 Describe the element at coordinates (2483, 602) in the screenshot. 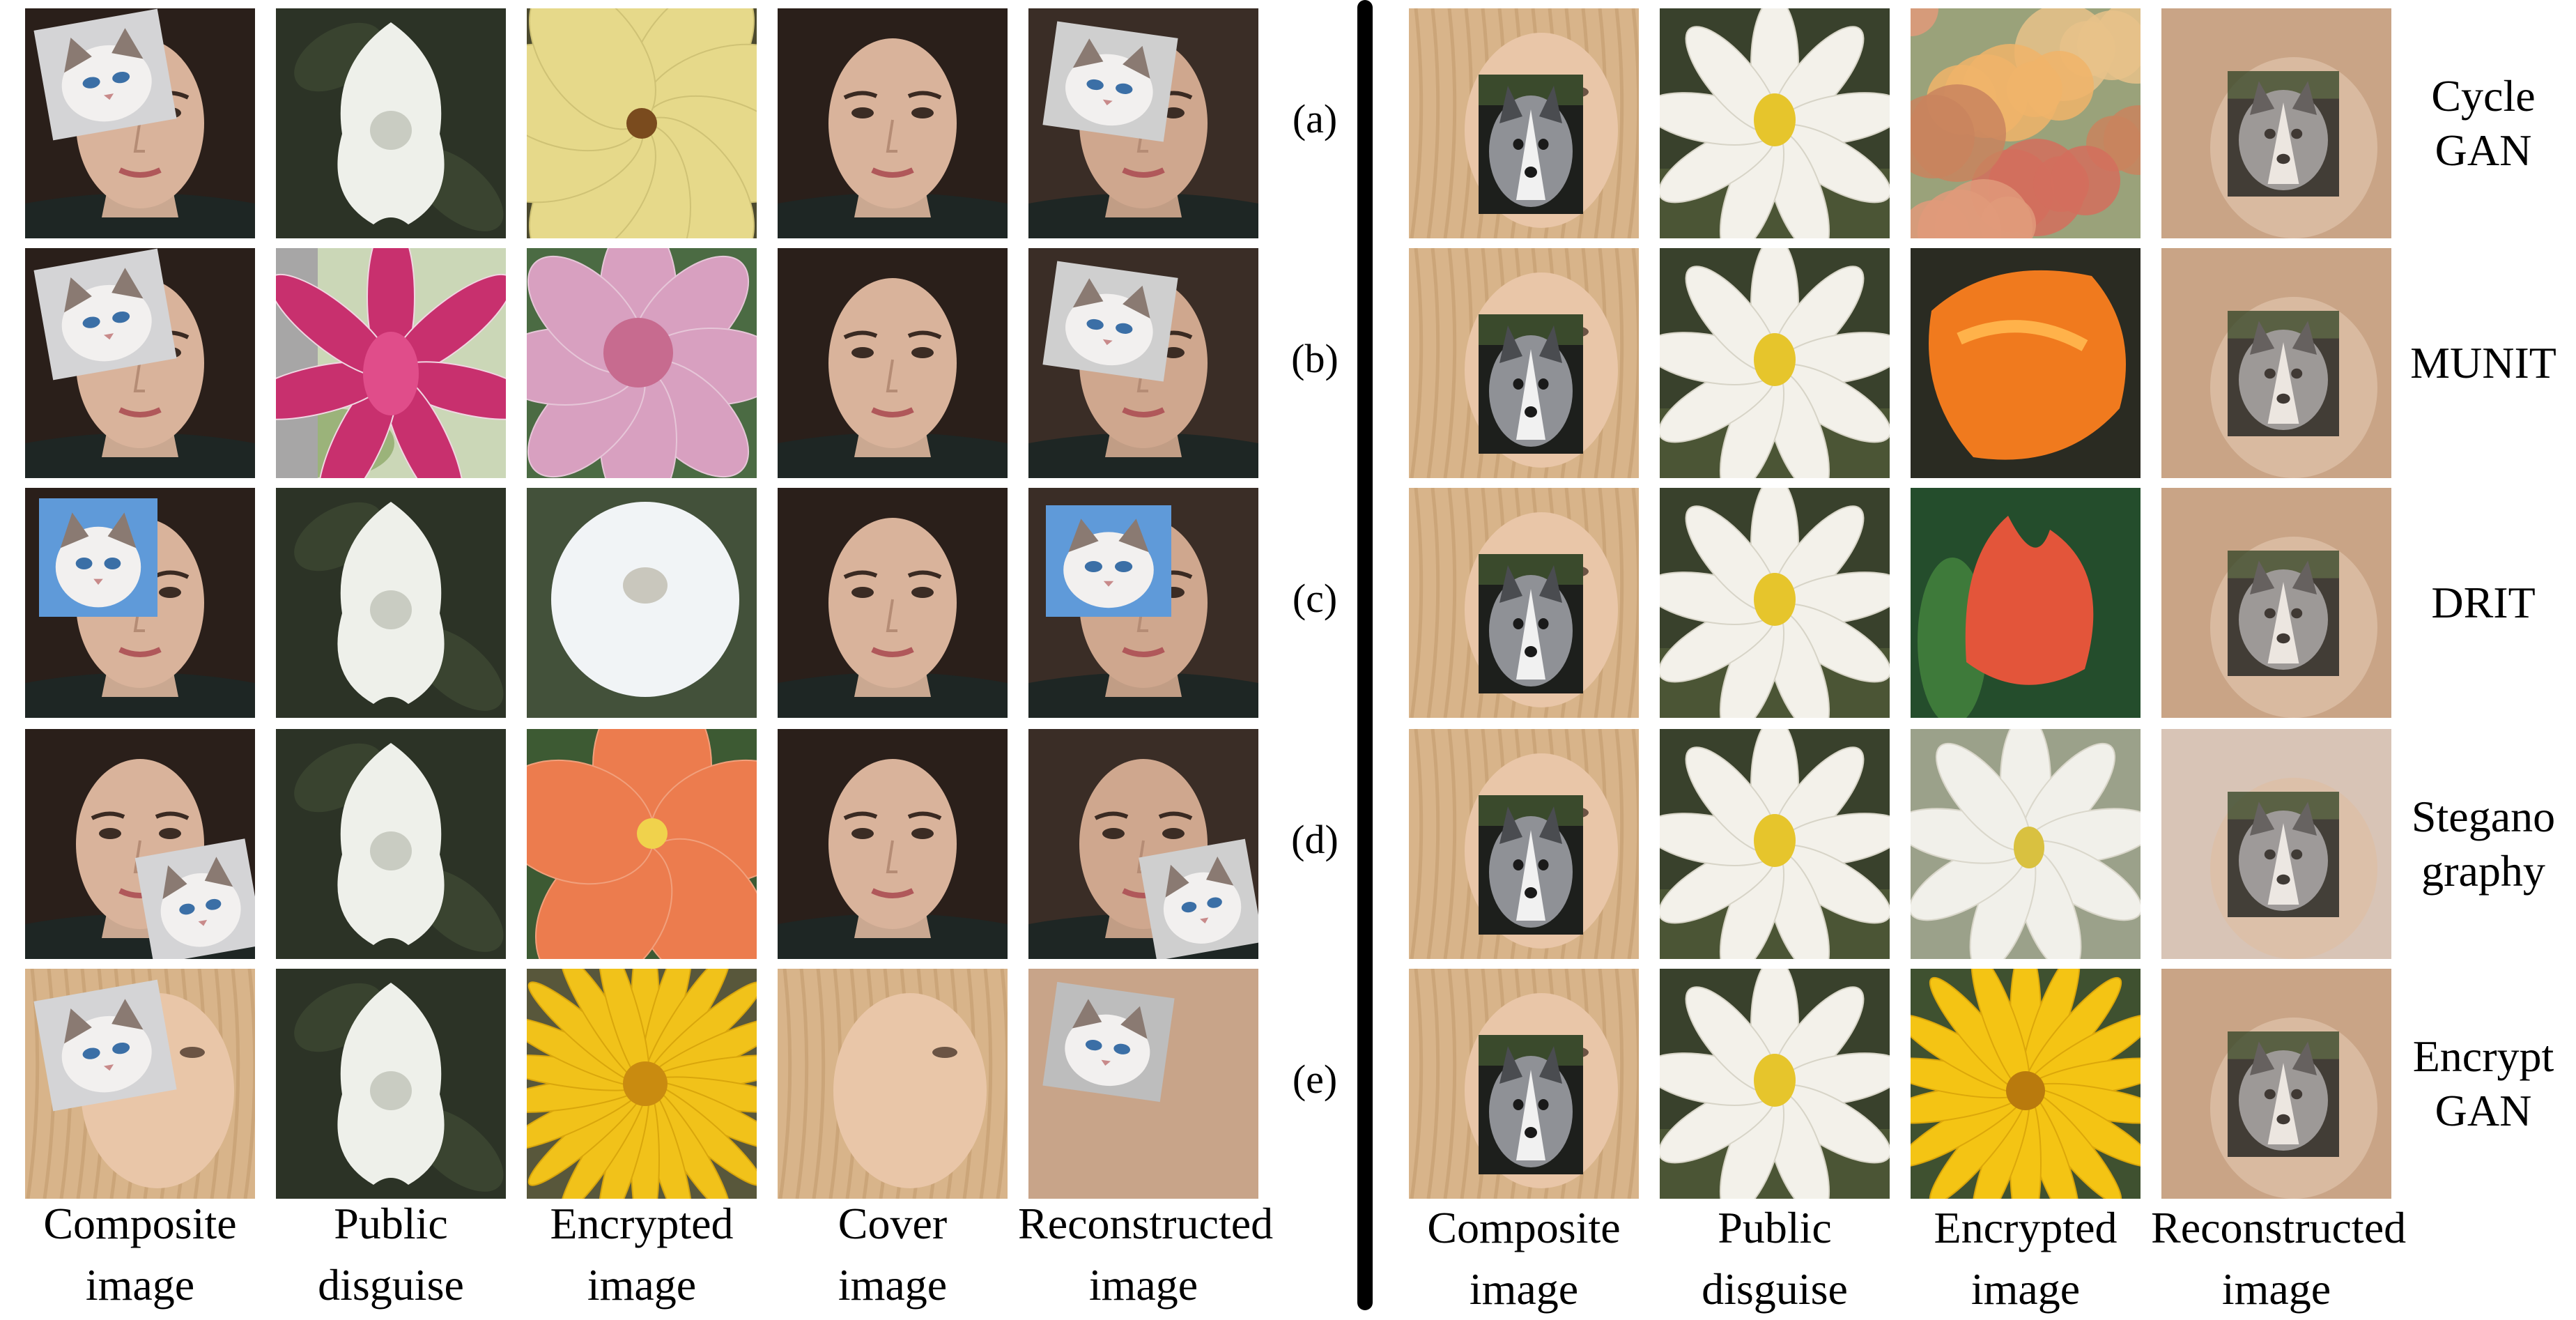

I see `method-label-3-line-1: DRIT` at that location.